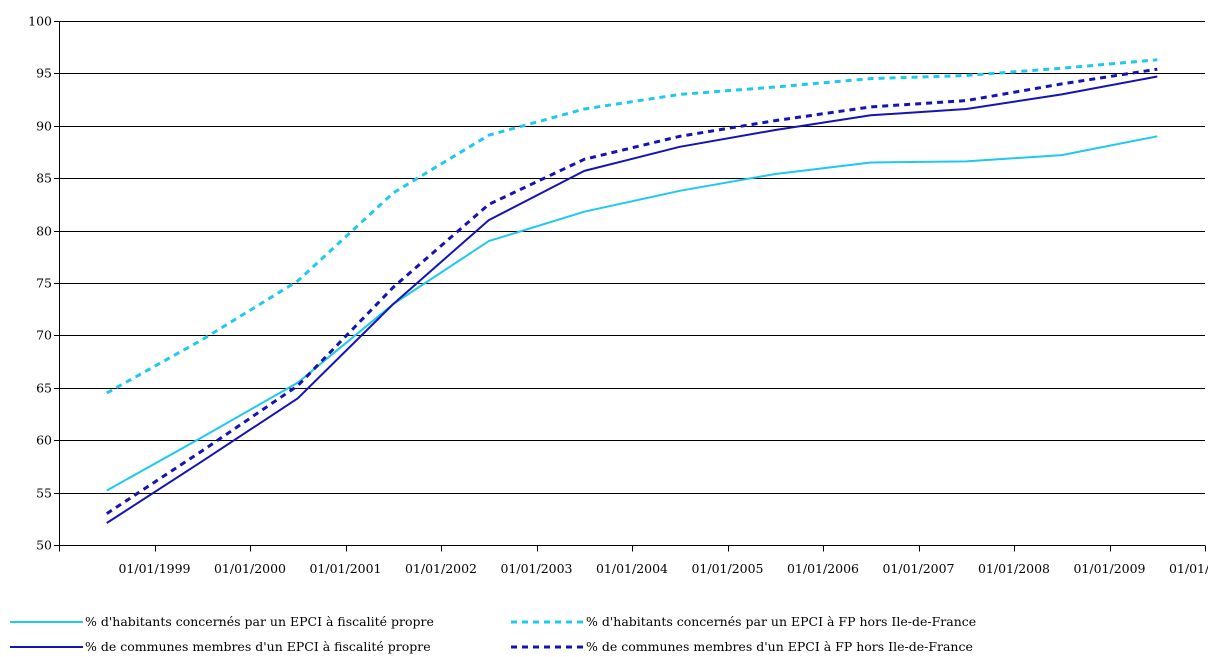 The height and width of the screenshot is (657, 1208). Describe the element at coordinates (44, 493) in the screenshot. I see `y-tick-label: 55` at that location.